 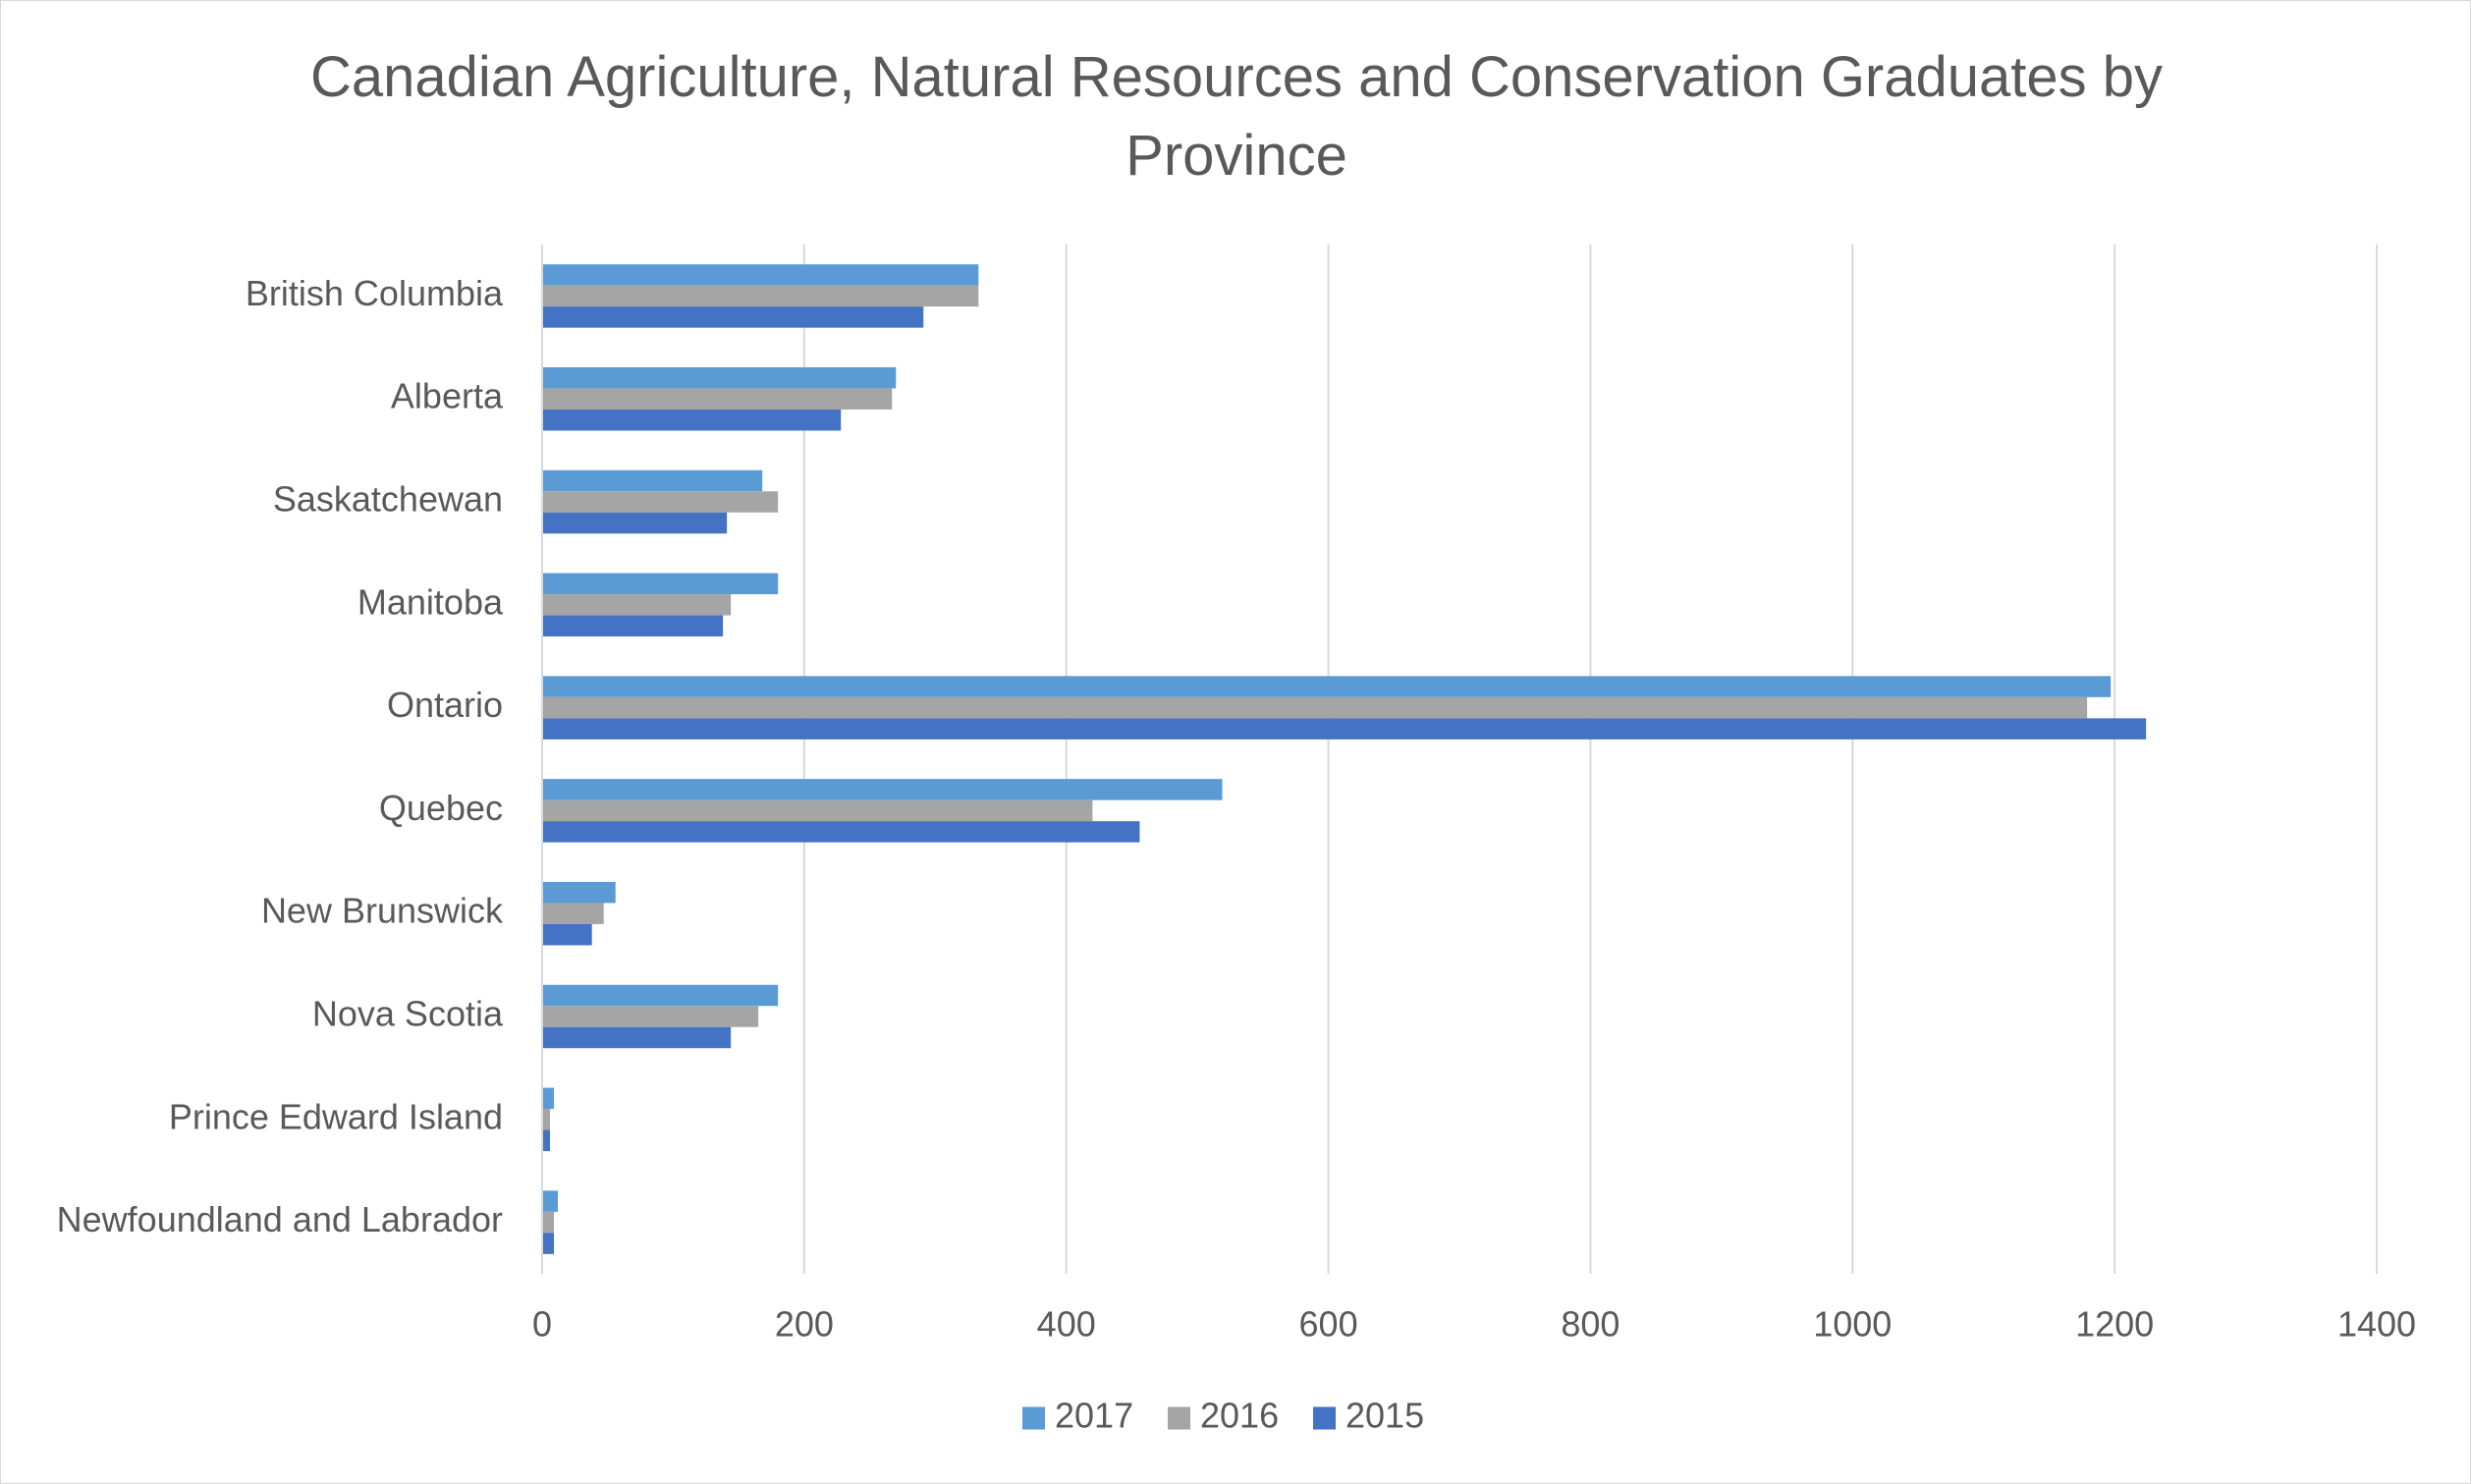 I want to click on category-label: British Columbia, so click(x=375, y=293).